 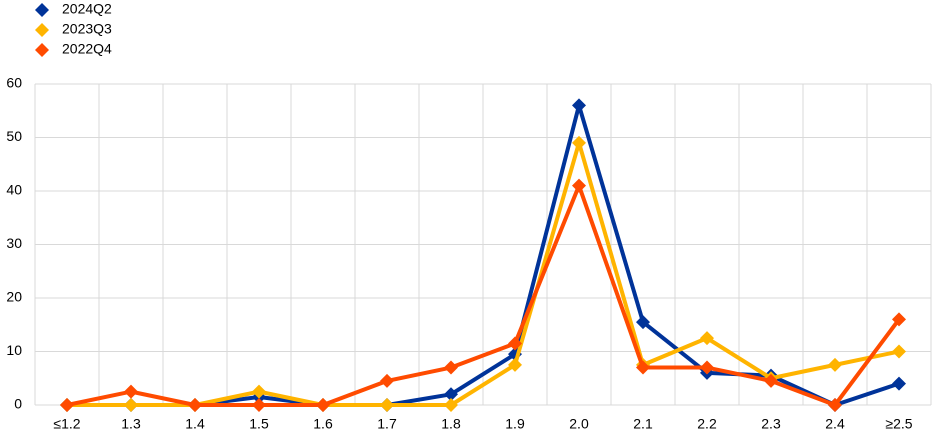 I want to click on x-tick-label: 1.5, so click(x=259, y=424).